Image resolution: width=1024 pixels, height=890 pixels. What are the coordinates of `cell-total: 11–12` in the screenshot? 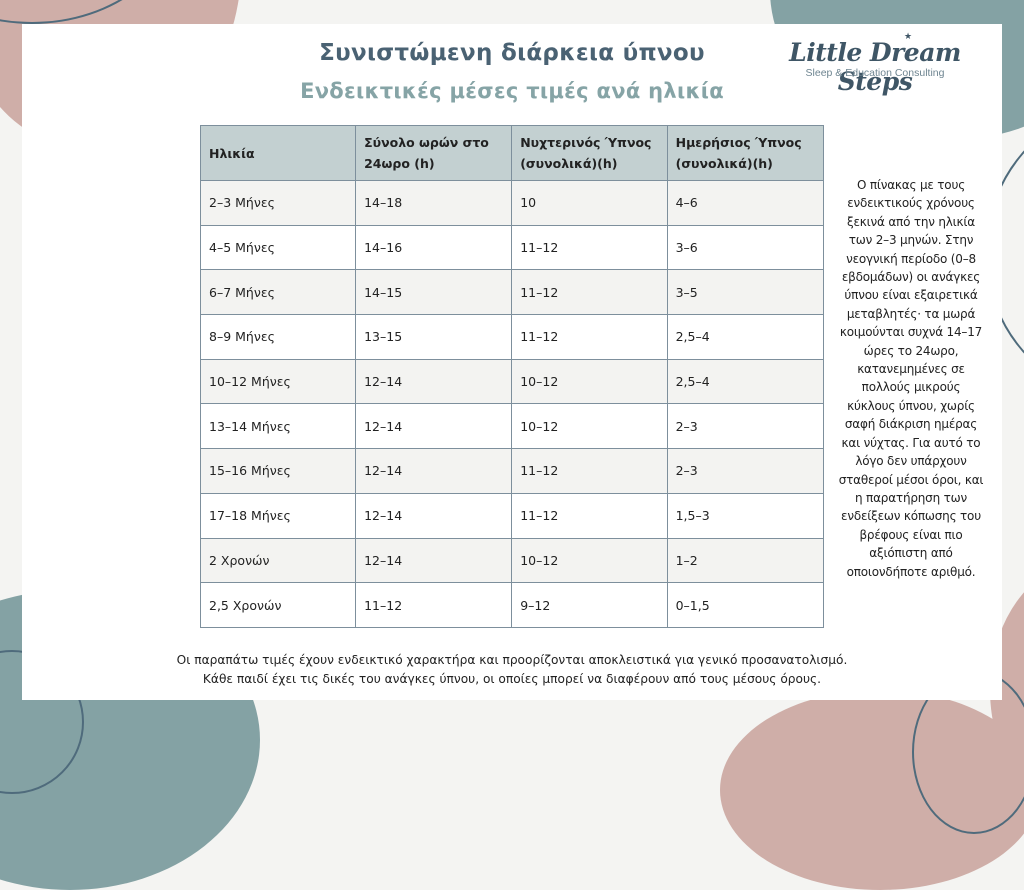 It's located at (434, 605).